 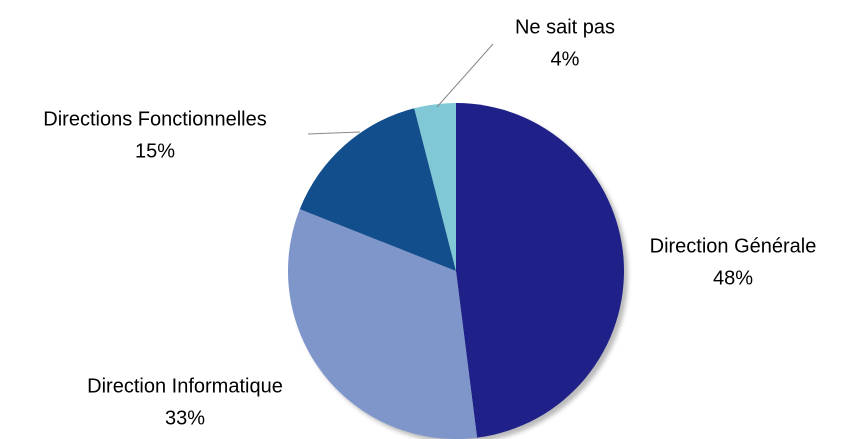 I want to click on slice-value-label: 4%, so click(x=565, y=59).